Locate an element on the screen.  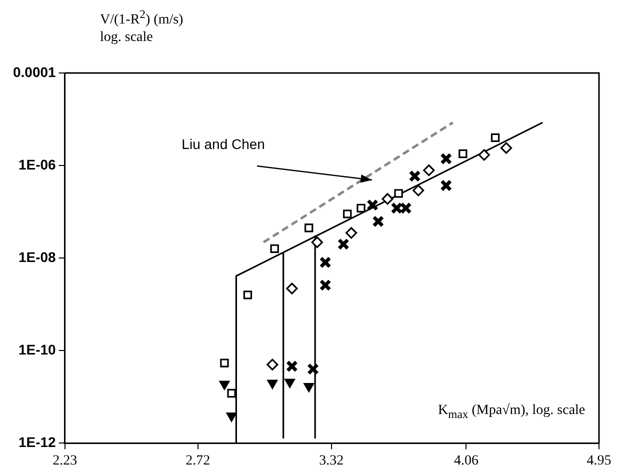
x-tick-label: 4.95 is located at coordinates (599, 460).